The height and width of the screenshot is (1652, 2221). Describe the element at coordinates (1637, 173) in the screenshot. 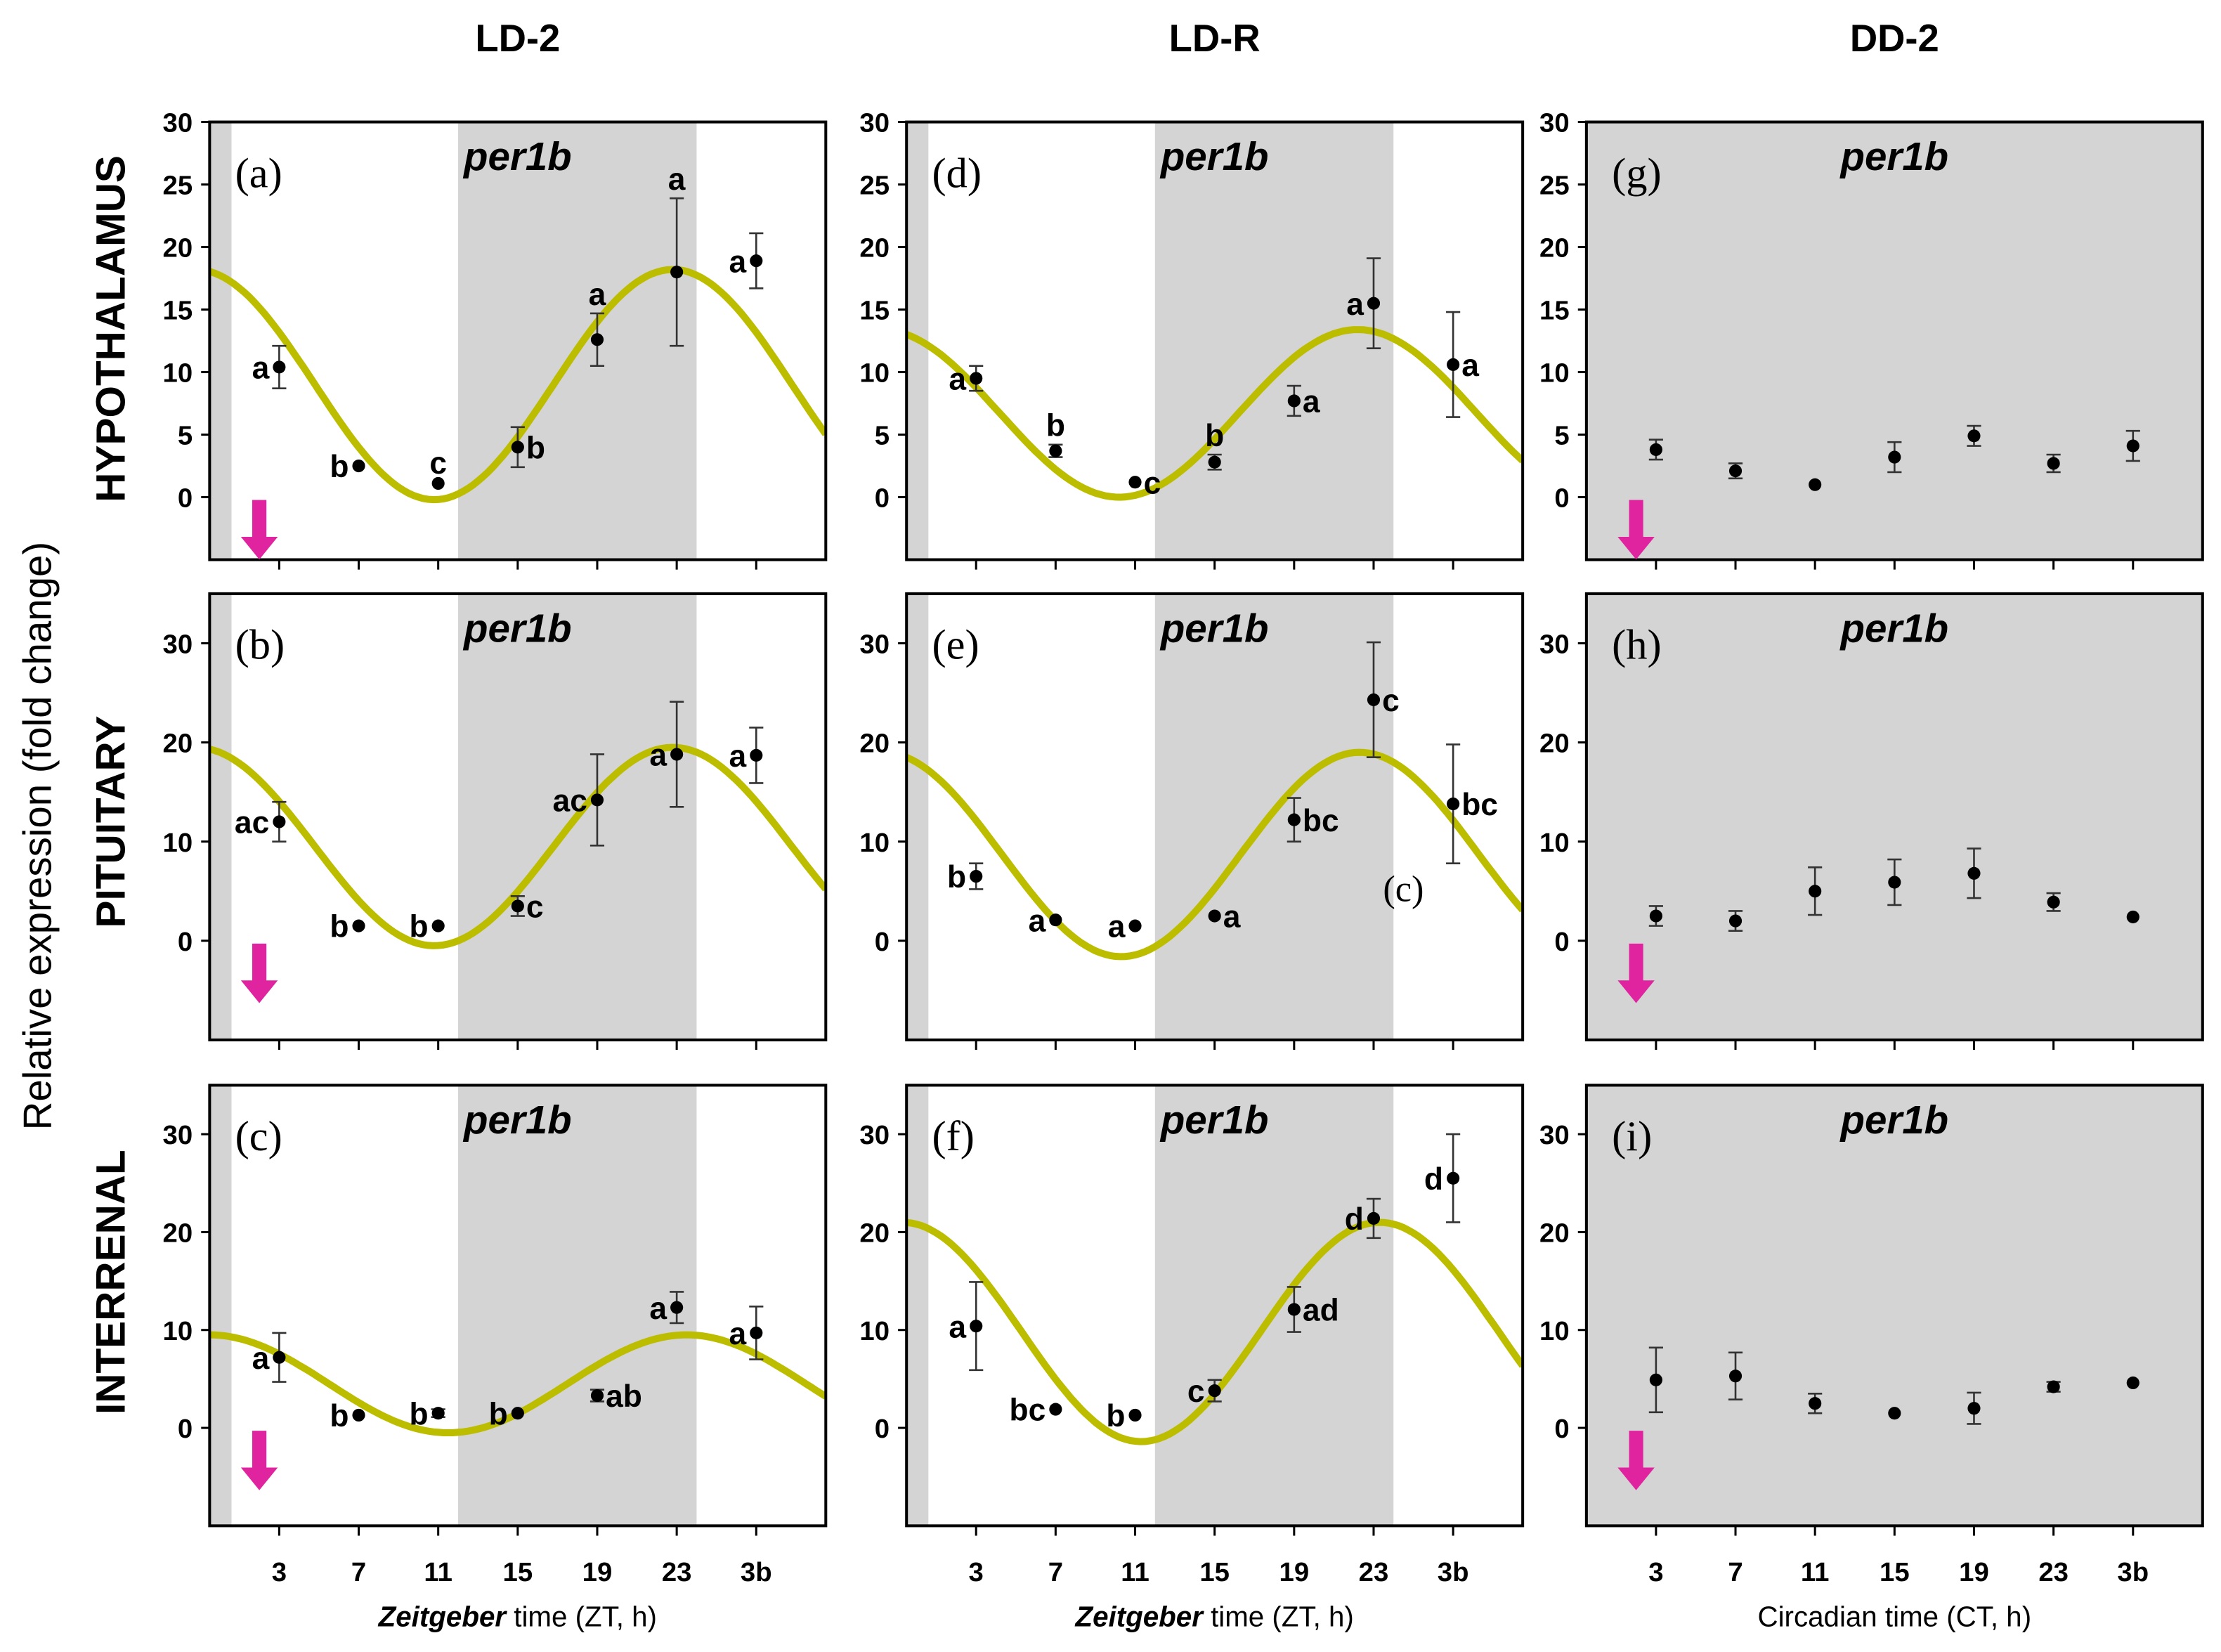

I see `panel-label: (g)` at that location.